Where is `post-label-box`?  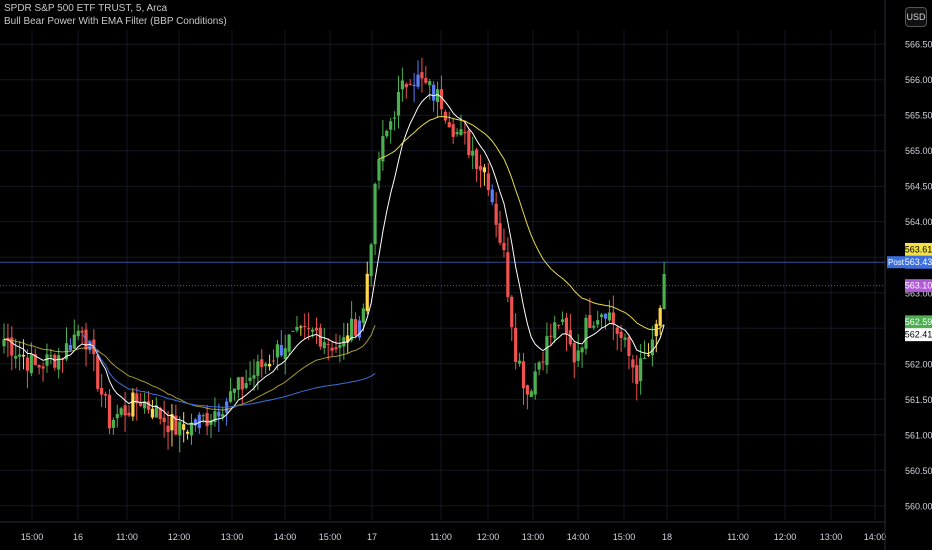
post-label-box is located at coordinates (896, 262).